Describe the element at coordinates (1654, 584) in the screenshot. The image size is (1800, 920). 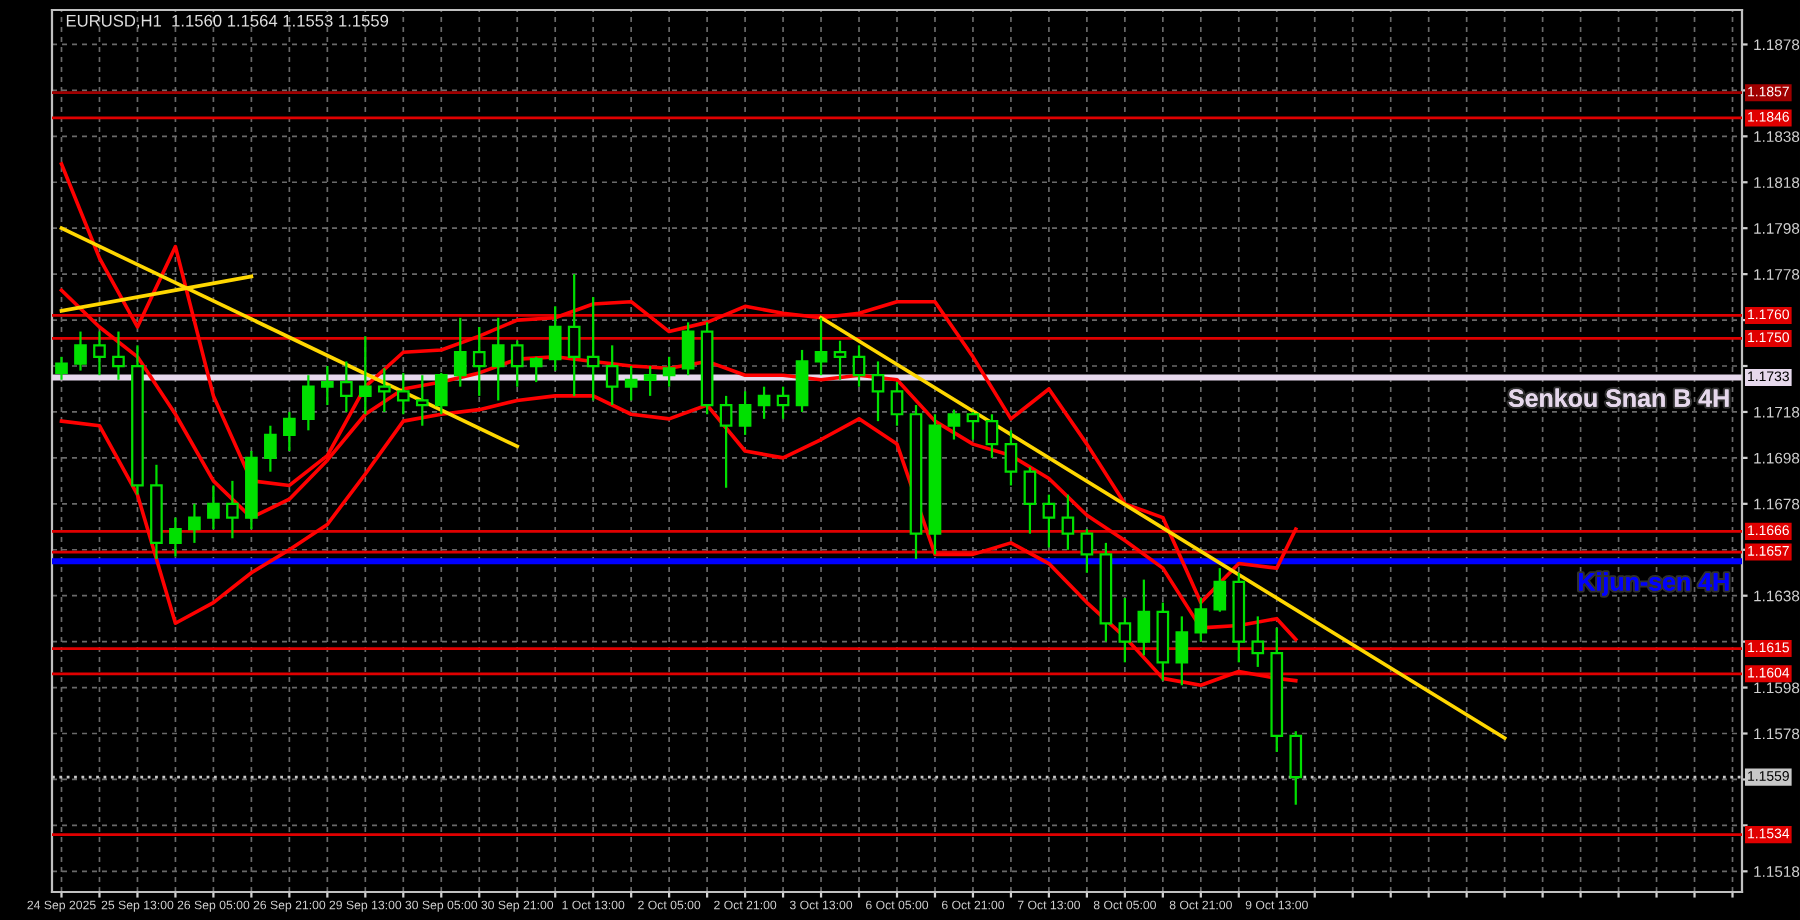
I see `annotation: Kijun-sen 4H` at that location.